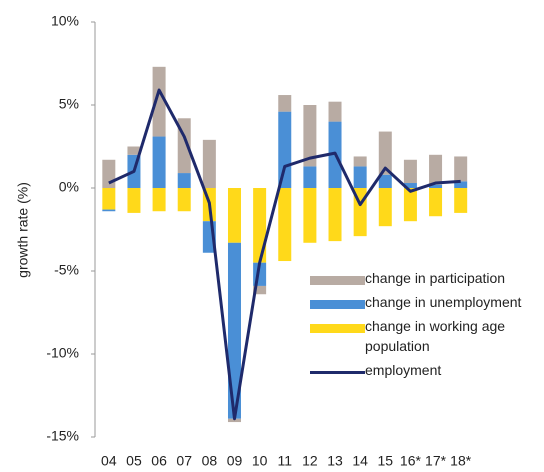 The image size is (544, 472). I want to click on legend-label: change in participation, so click(435, 278).